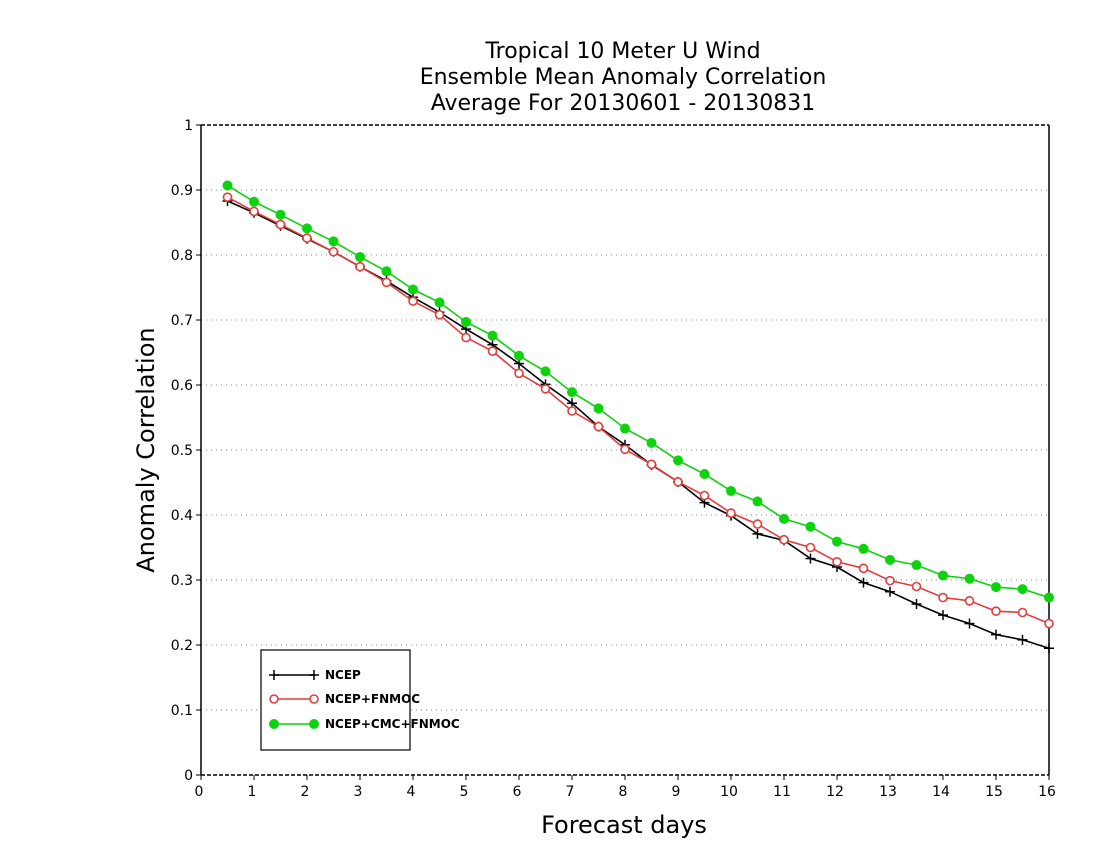 Image resolution: width=1100 pixels, height=850 pixels. What do you see at coordinates (623, 103) in the screenshot?
I see `chart-title-line: Average For 20130601 - 20130831` at bounding box center [623, 103].